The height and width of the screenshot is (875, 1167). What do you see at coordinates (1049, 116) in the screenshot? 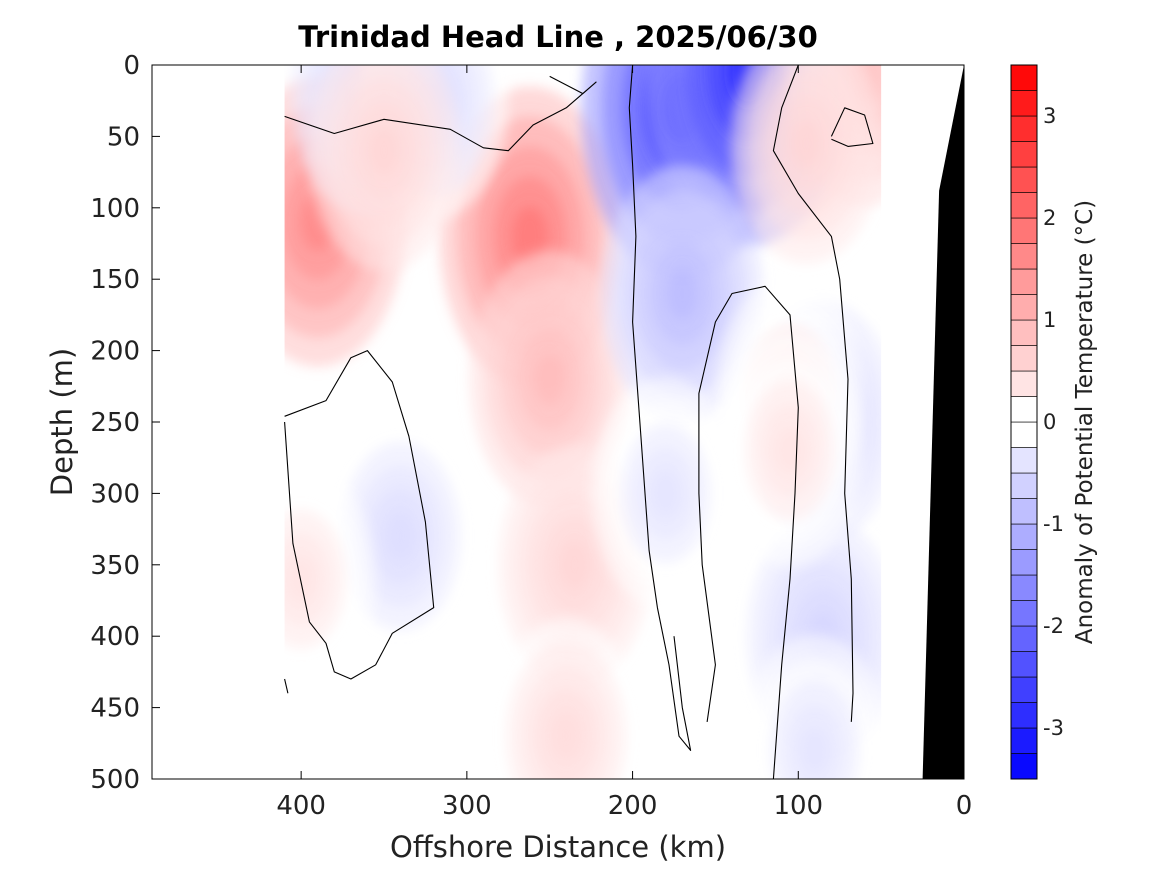
I see `colorbar-tick-label: 3` at bounding box center [1049, 116].